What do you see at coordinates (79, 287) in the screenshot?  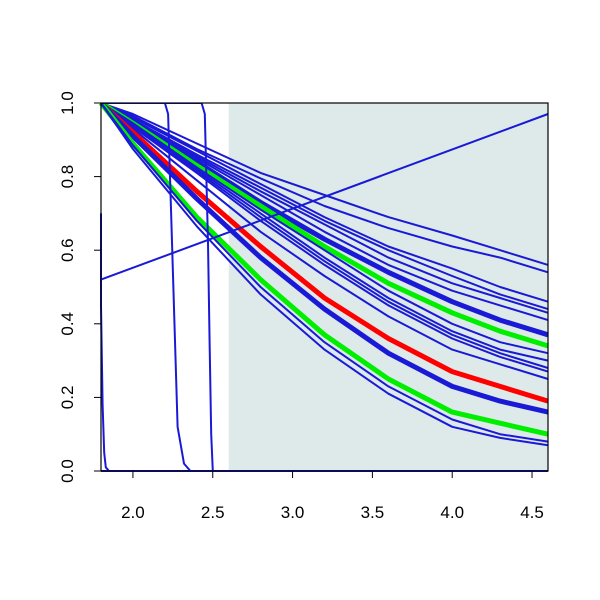 I see `y-axis: 0.0 0.2 0.4 0.6 0.8 1.0` at bounding box center [79, 287].